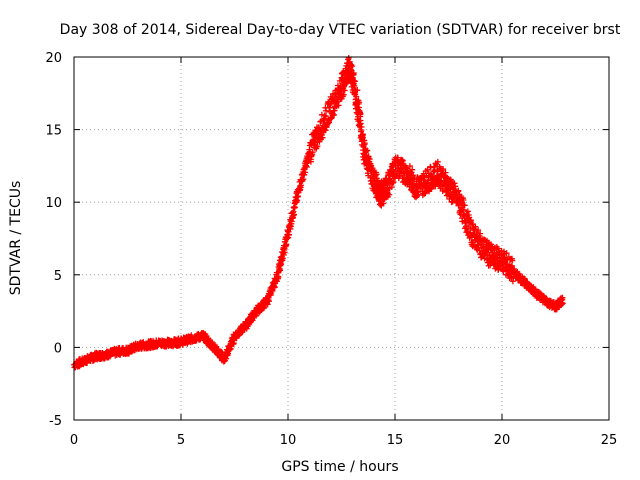 Image resolution: width=640 pixels, height=480 pixels. I want to click on y-tick-label: 0, so click(58, 348).